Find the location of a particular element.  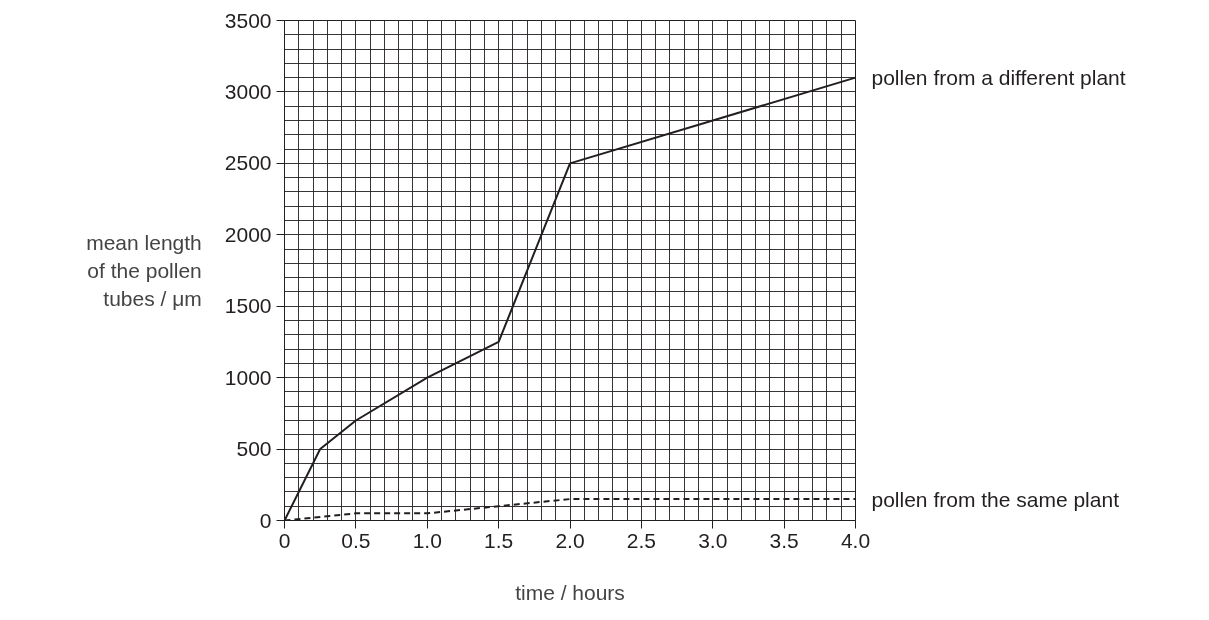

x-tick-label: 1.5 is located at coordinates (499, 540).